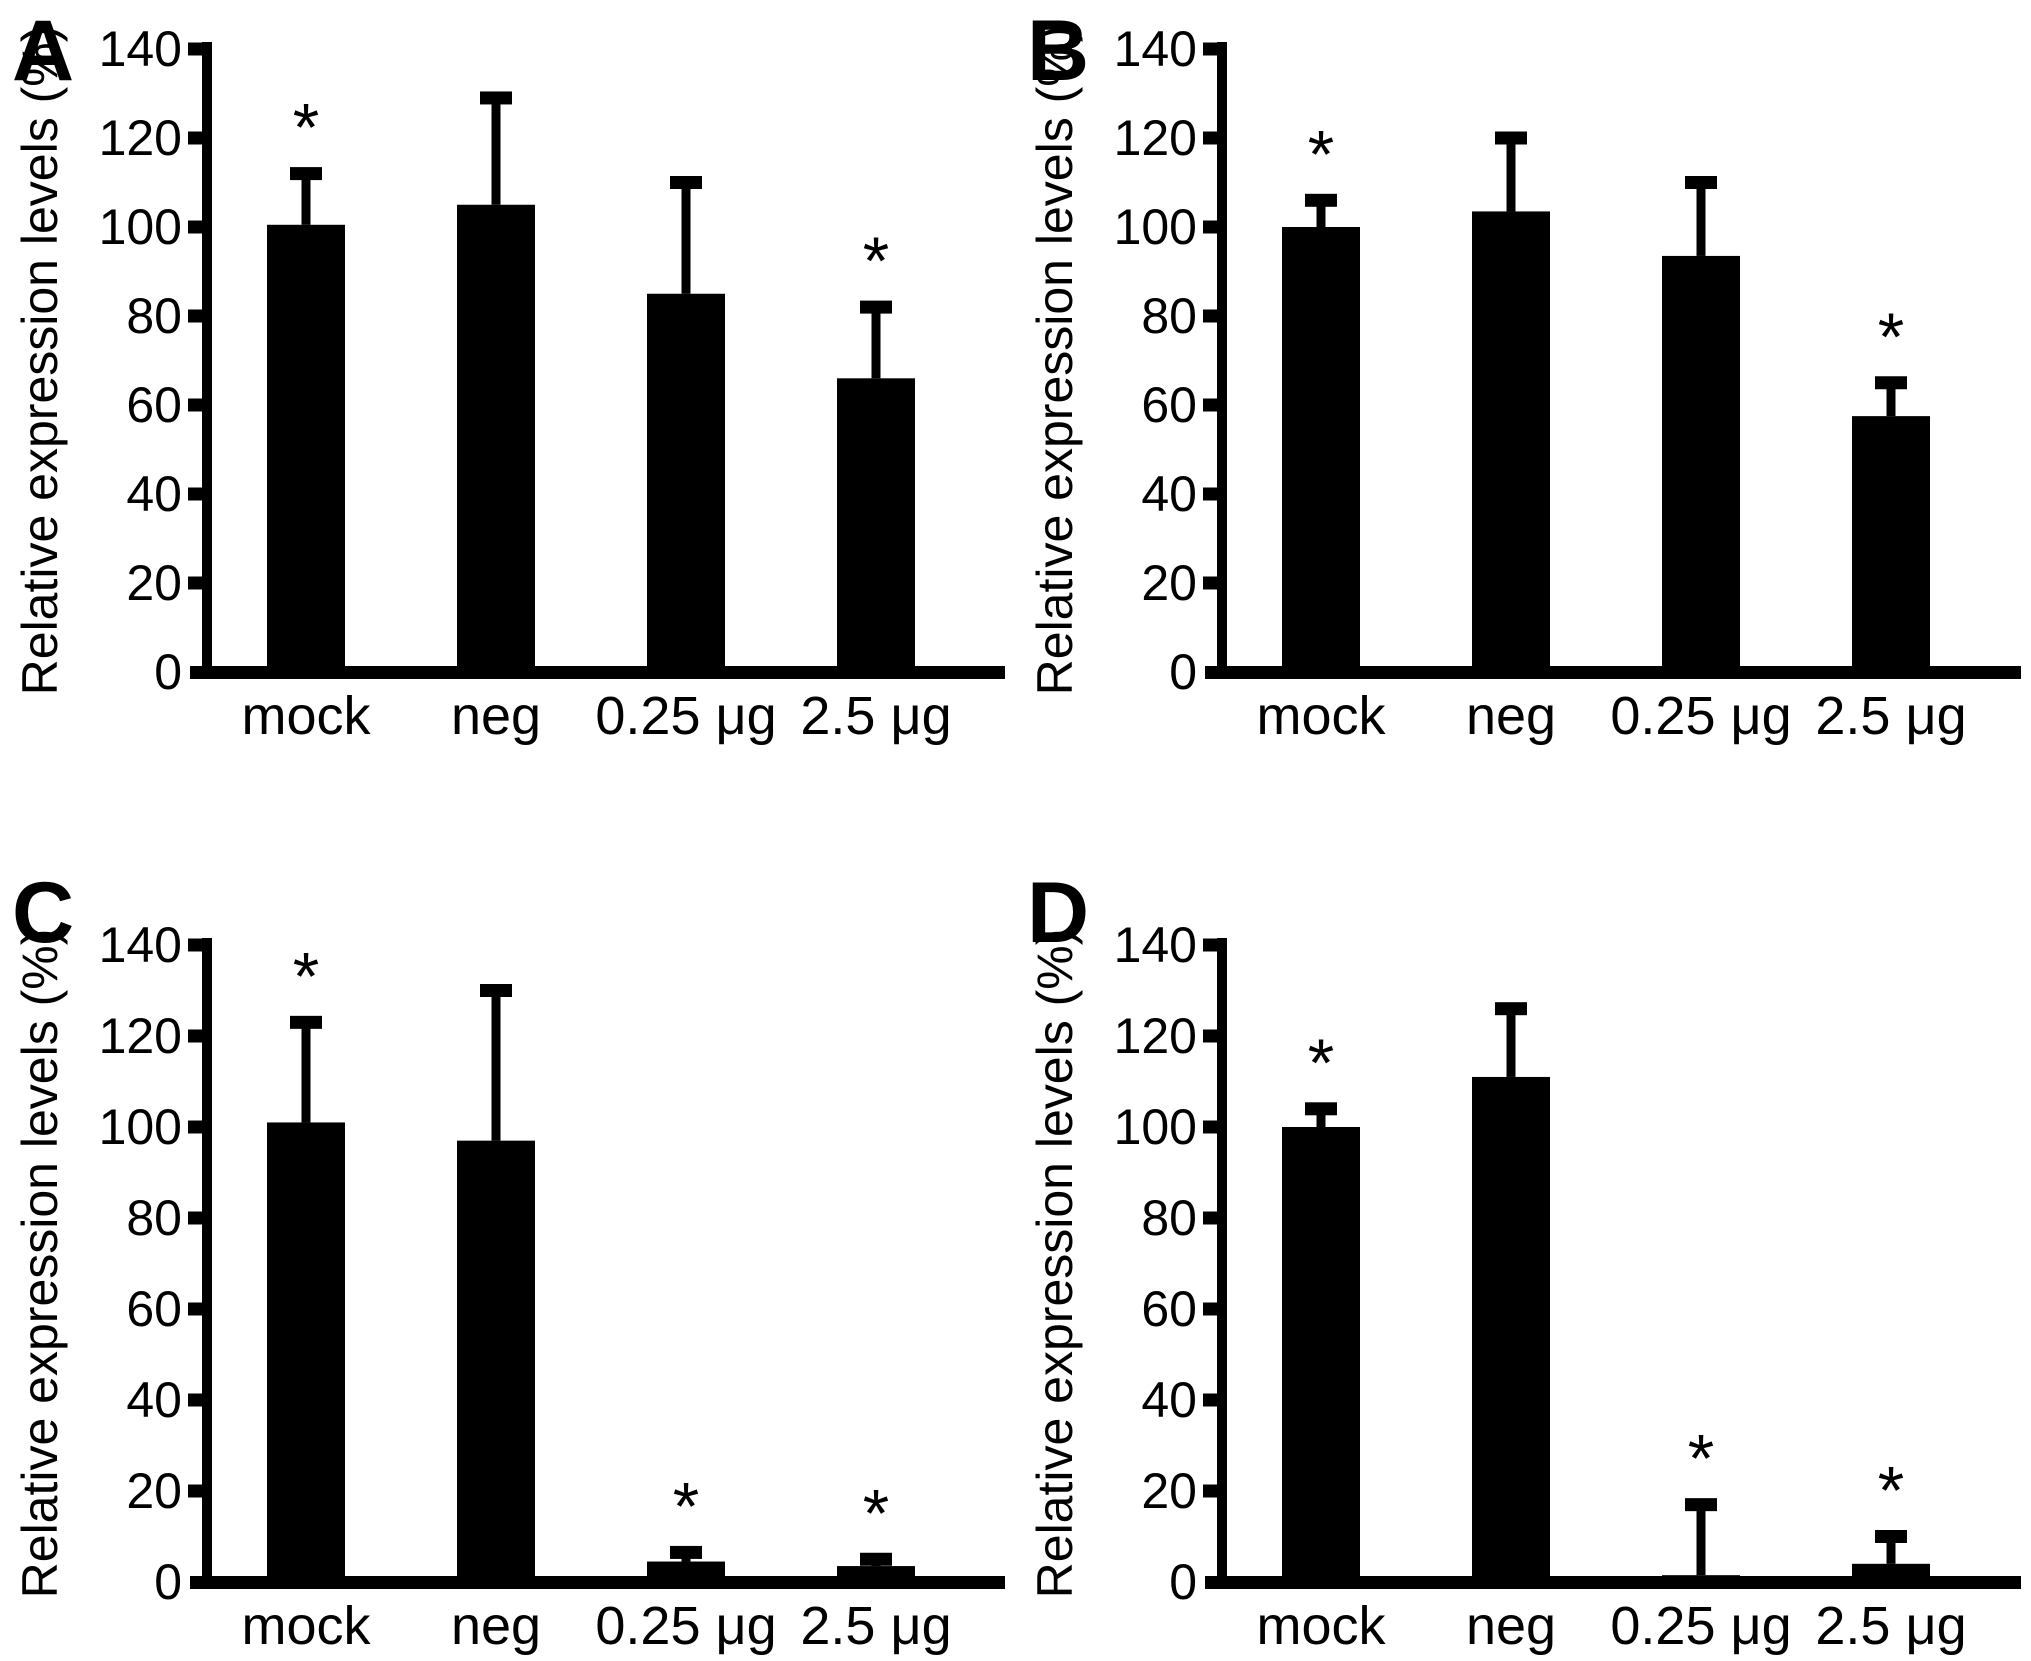 This screenshot has width=2031, height=1661. What do you see at coordinates (1169, 1400) in the screenshot?
I see `y-tick-label-40: 40` at bounding box center [1169, 1400].